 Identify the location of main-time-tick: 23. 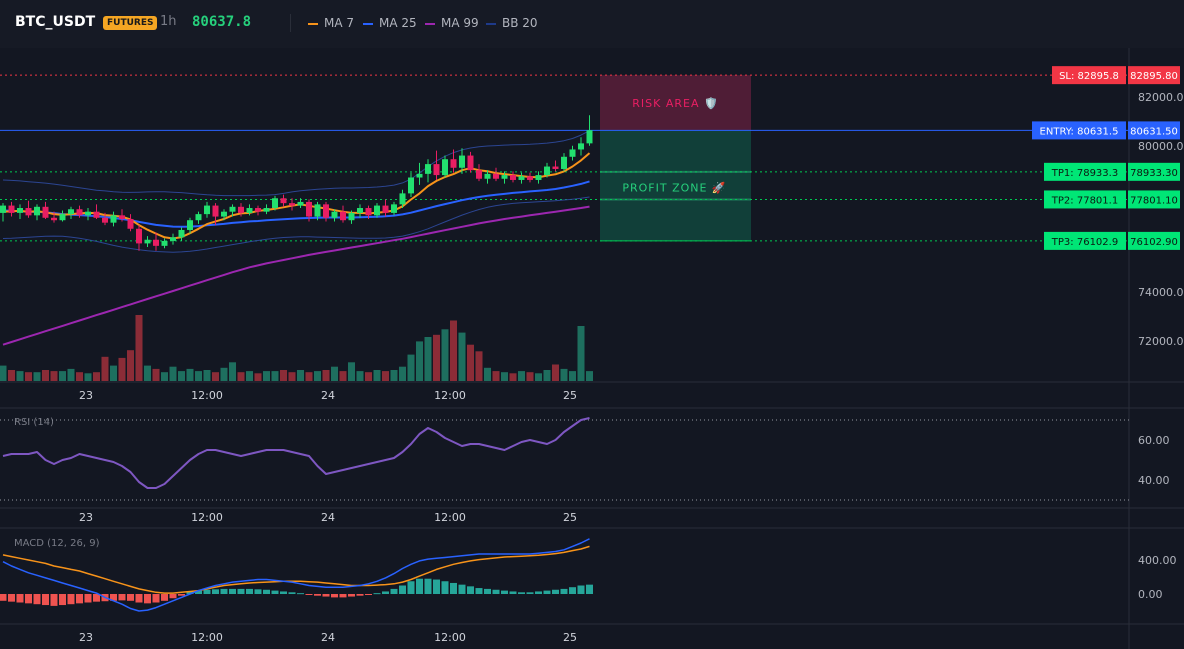
(86, 395).